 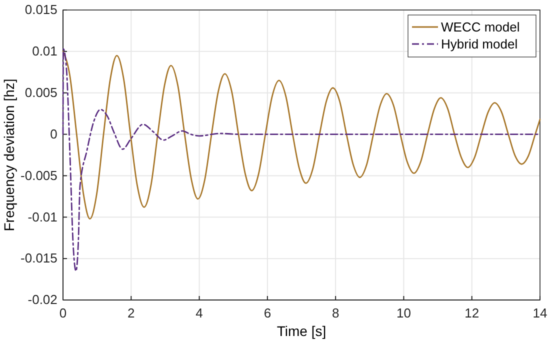 I want to click on legend-label: WECC model, so click(x=480, y=27).